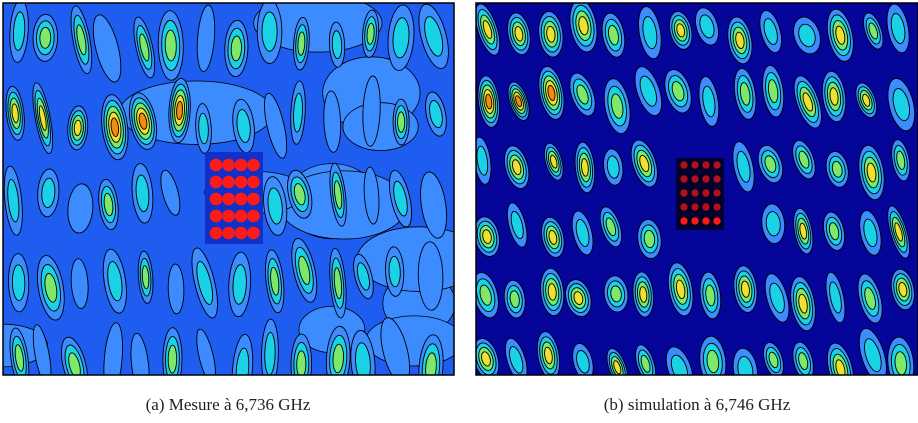  I want to click on caption-b: (b) simulation à 6,746 GHz, so click(697, 404).